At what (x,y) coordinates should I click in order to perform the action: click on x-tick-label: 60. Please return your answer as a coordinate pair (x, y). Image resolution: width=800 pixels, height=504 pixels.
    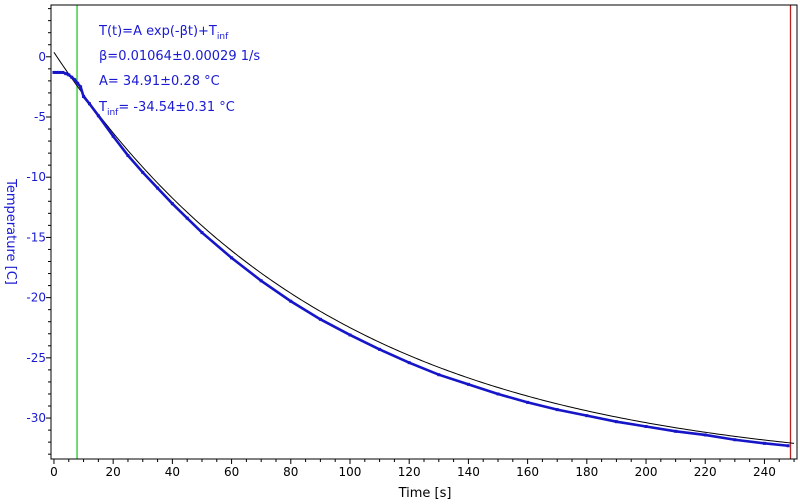
    Looking at the image, I should click on (231, 472).